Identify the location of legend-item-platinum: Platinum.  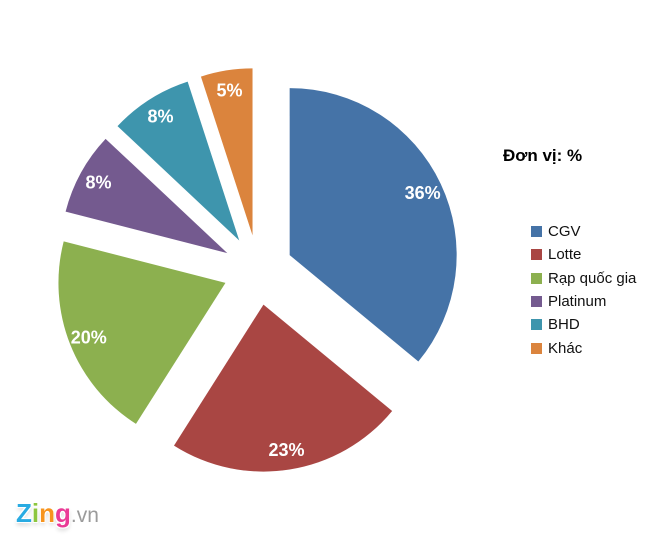
(583, 301).